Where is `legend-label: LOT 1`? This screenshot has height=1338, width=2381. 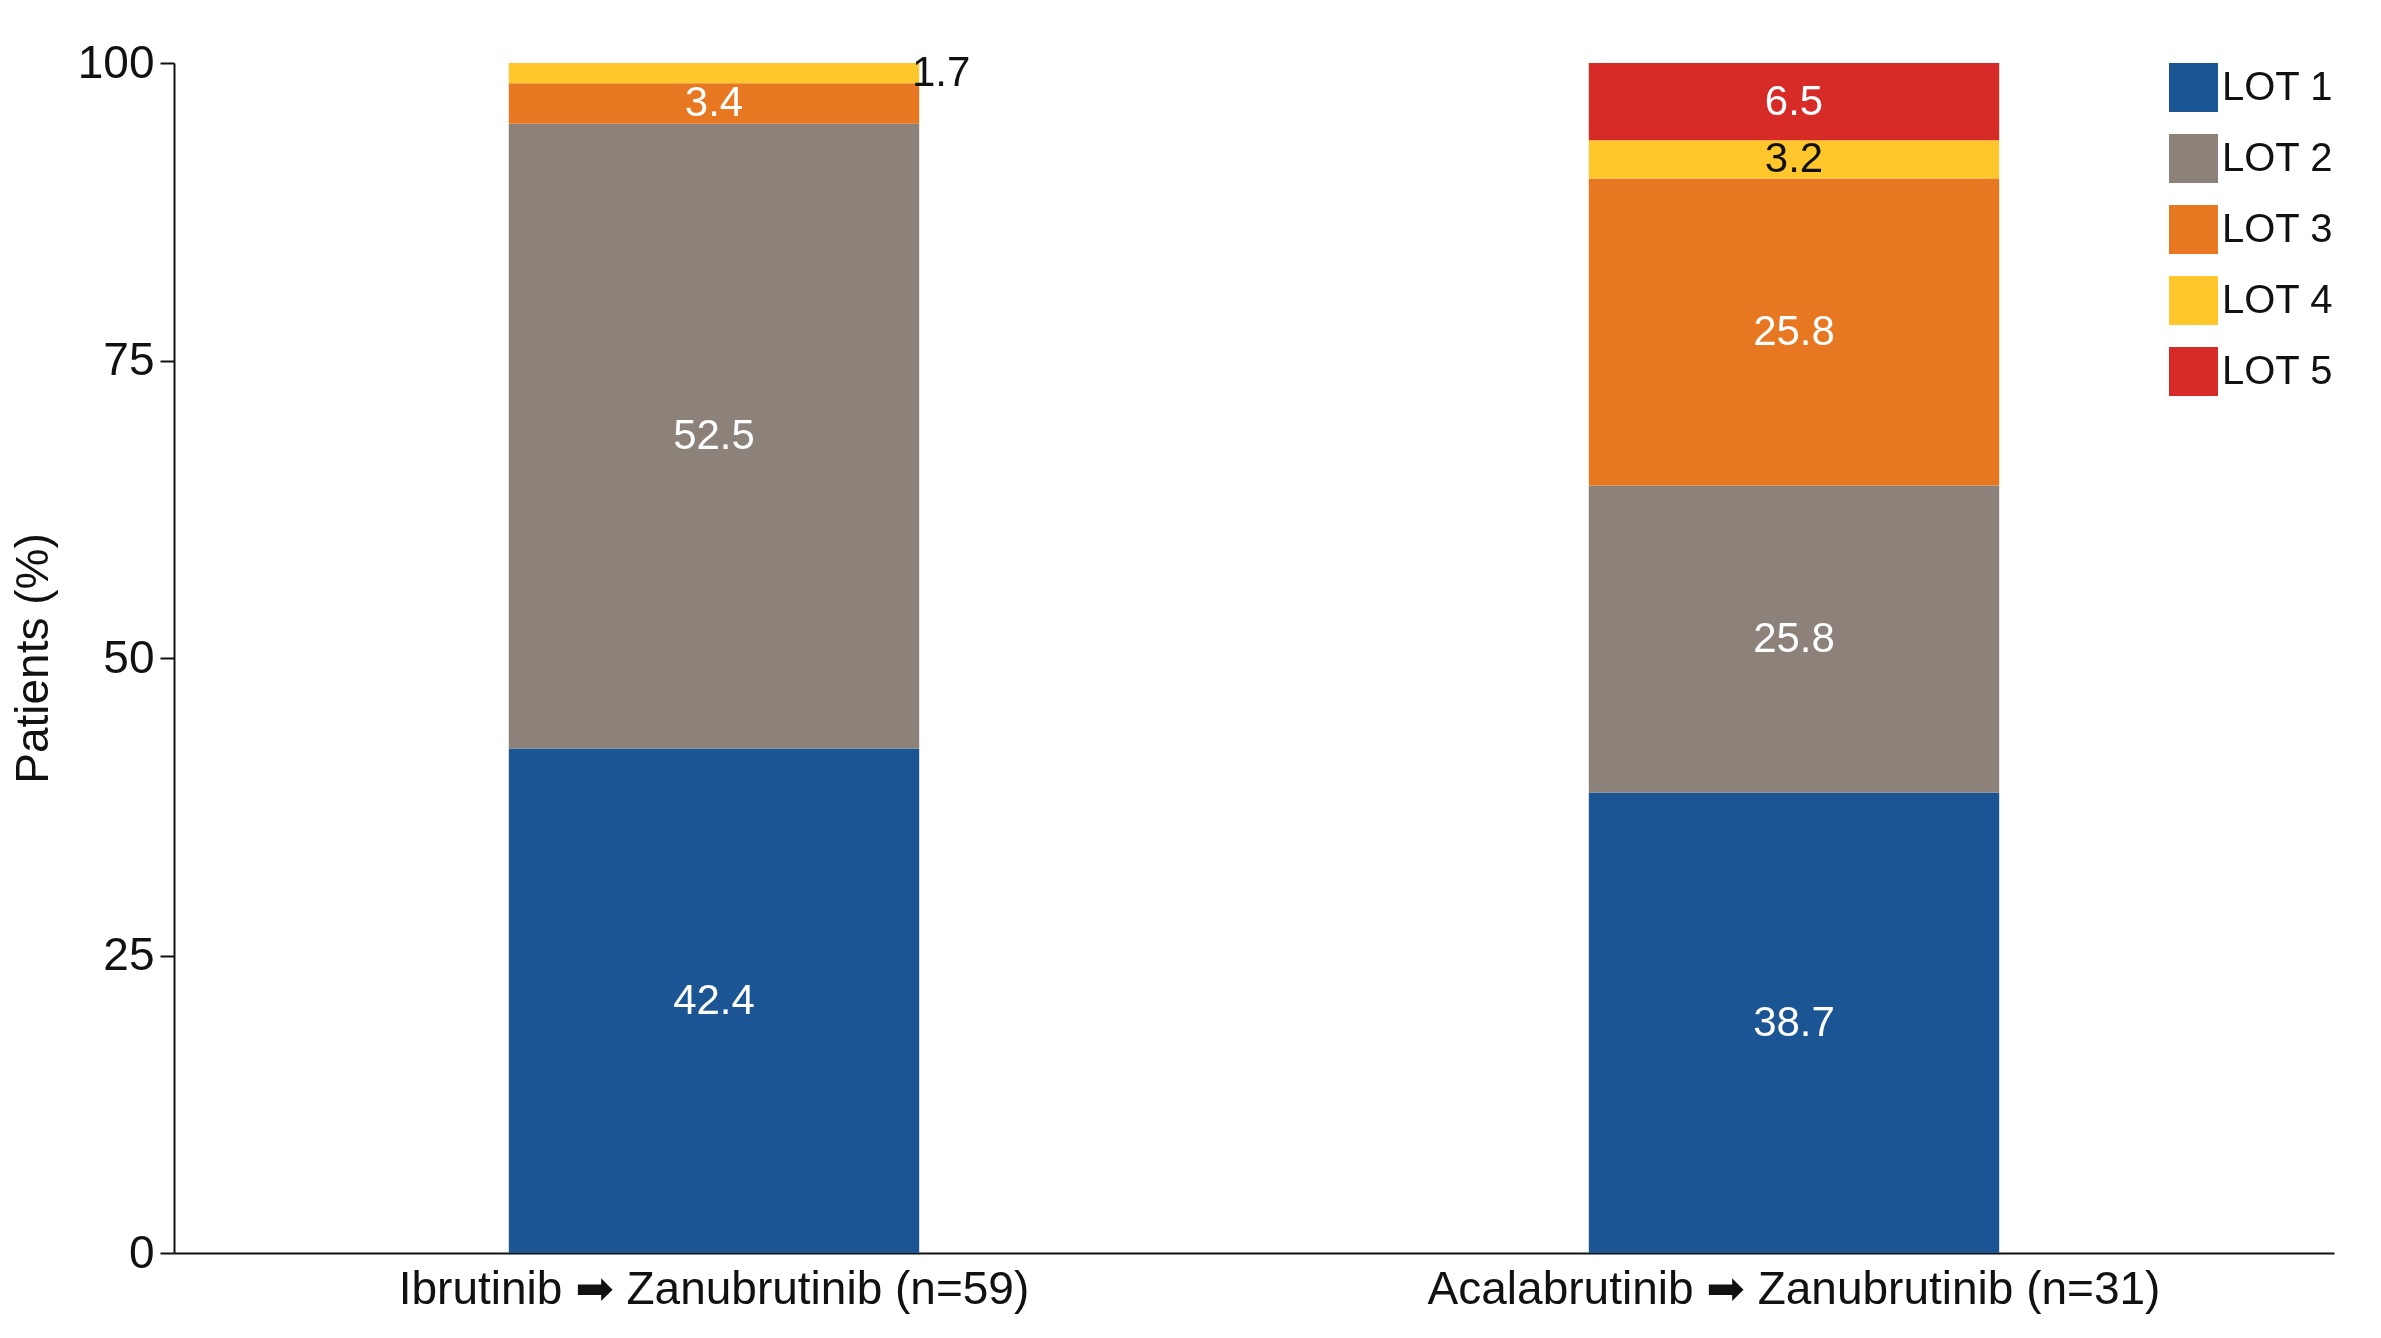 legend-label: LOT 1 is located at coordinates (2277, 85).